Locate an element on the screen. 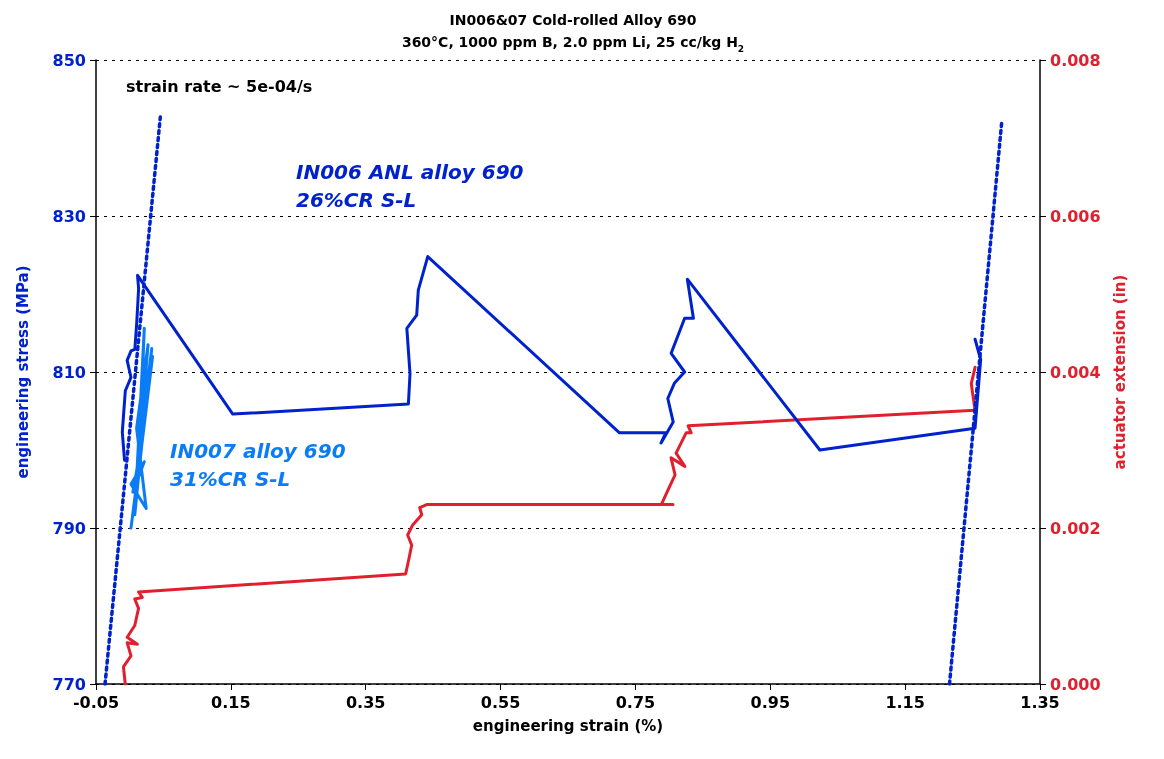 This screenshot has width=1164, height=759. x-tick-label: 0.95 is located at coordinates (770, 702).